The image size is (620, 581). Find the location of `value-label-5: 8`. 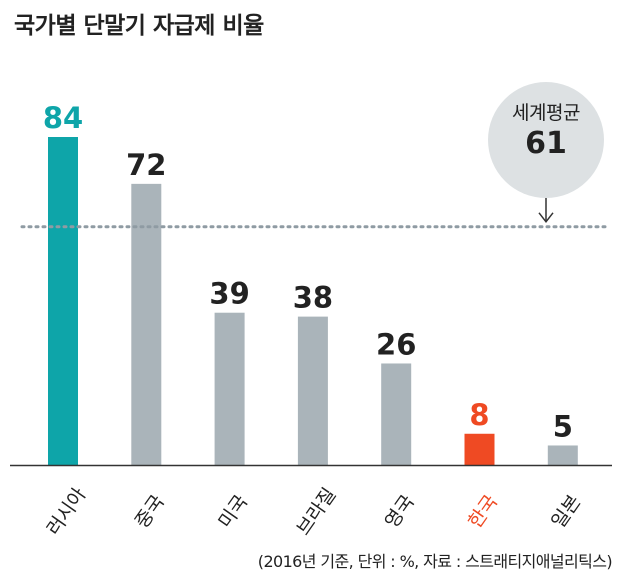

value-label-5: 8 is located at coordinates (479, 415).